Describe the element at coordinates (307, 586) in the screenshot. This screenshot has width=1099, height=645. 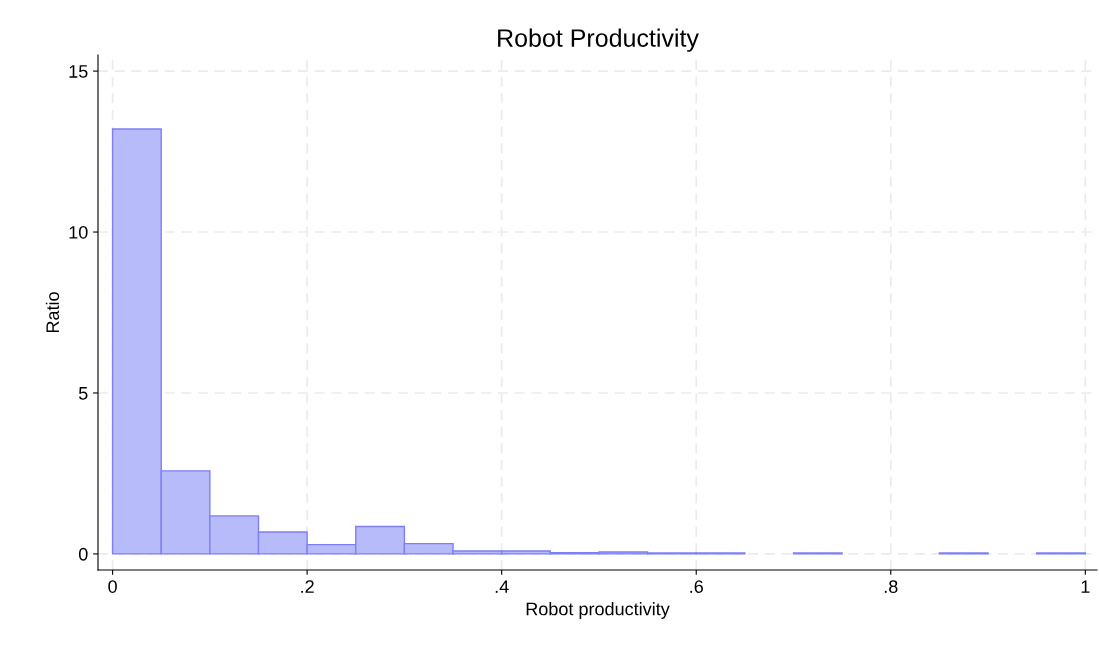
I see `x-tick-label: .2` at that location.